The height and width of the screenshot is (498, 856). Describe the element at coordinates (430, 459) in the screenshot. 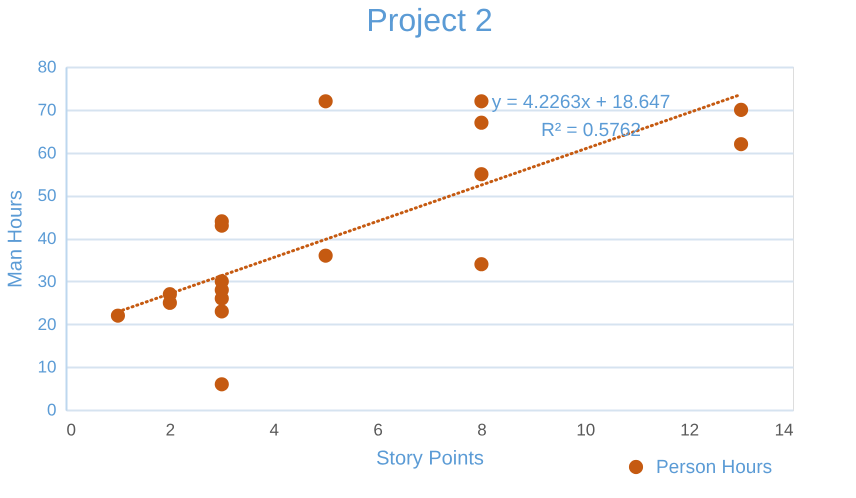

I see `x-axis-title: Story Points` at that location.